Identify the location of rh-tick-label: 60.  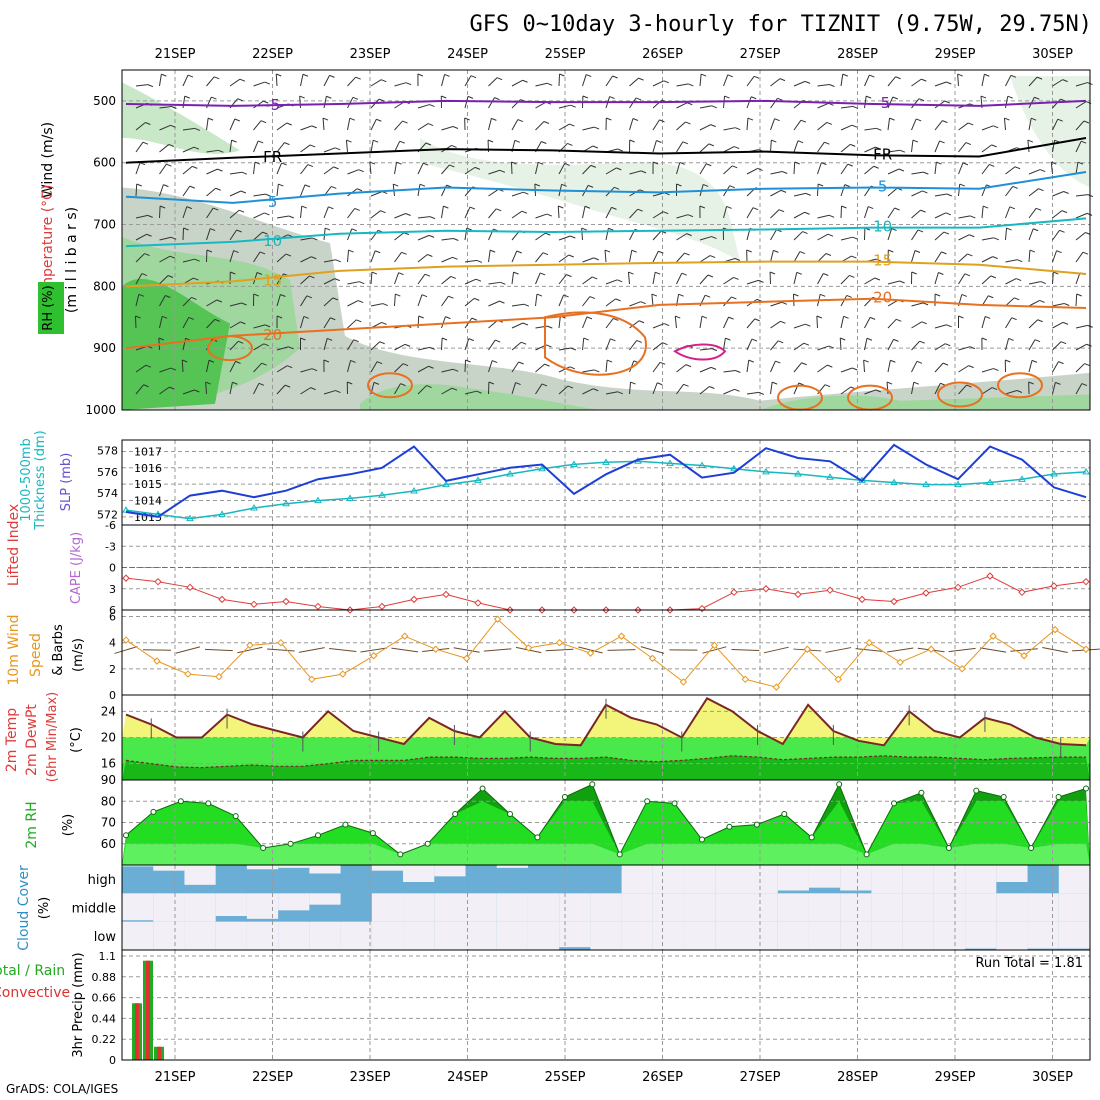
(108, 844).